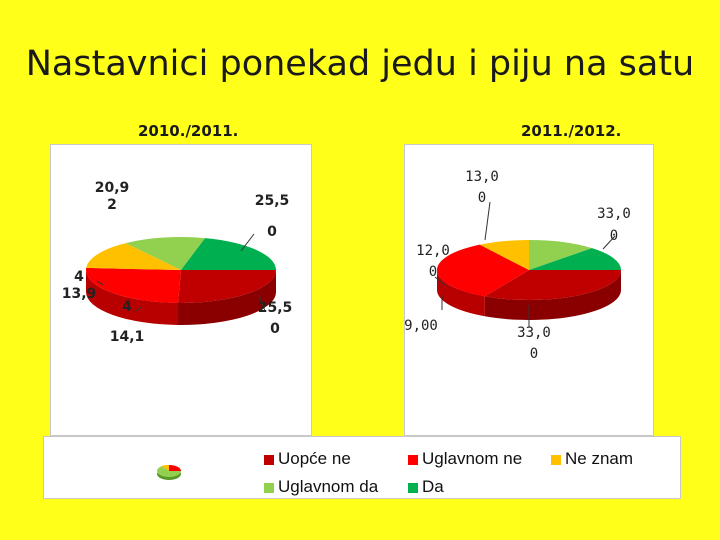 Image resolution: width=720 pixels, height=540 pixels. Describe the element at coordinates (472, 458) in the screenshot. I see `legend-label-uglavnom-ne: Uglavnom ne` at that location.